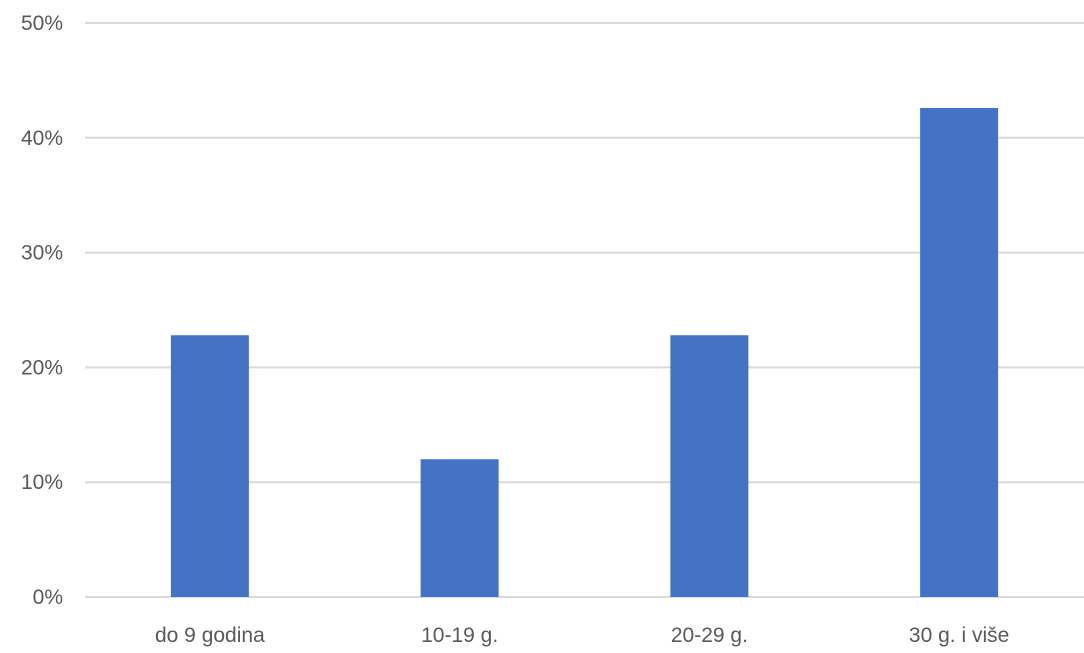 Image resolution: width=1084 pixels, height=653 pixels. What do you see at coordinates (42, 482) in the screenshot?
I see `y-tick-label: 10%` at bounding box center [42, 482].